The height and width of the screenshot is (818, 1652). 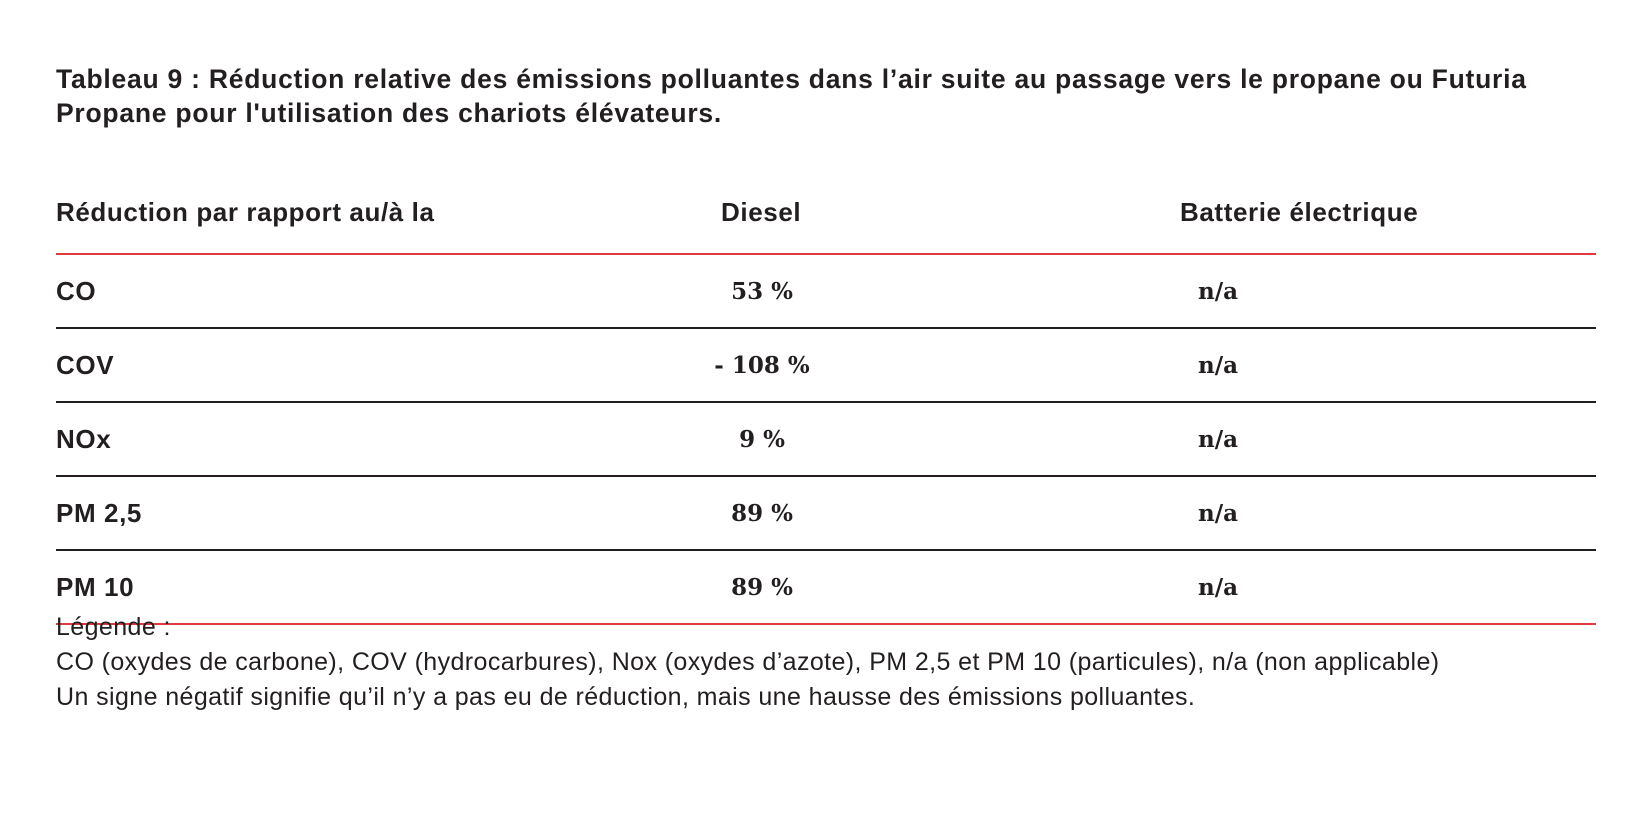 What do you see at coordinates (334, 216) in the screenshot?
I see `header-reference: Réduction par rapport au/à la` at bounding box center [334, 216].